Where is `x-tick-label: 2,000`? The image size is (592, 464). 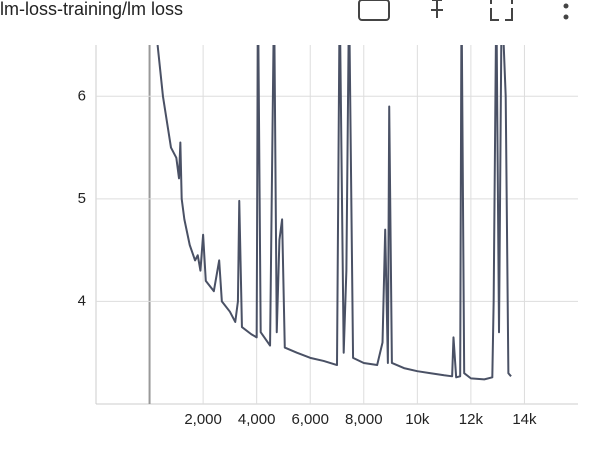
x-tick-label: 2,000 is located at coordinates (203, 419).